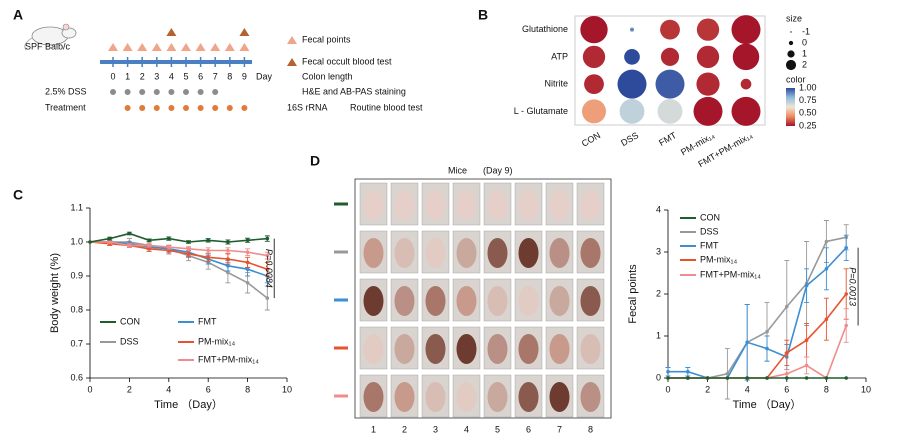 This screenshot has width=906, height=444. Describe the element at coordinates (76, 207) in the screenshot. I see `y-tick-label: 1.1` at that location.